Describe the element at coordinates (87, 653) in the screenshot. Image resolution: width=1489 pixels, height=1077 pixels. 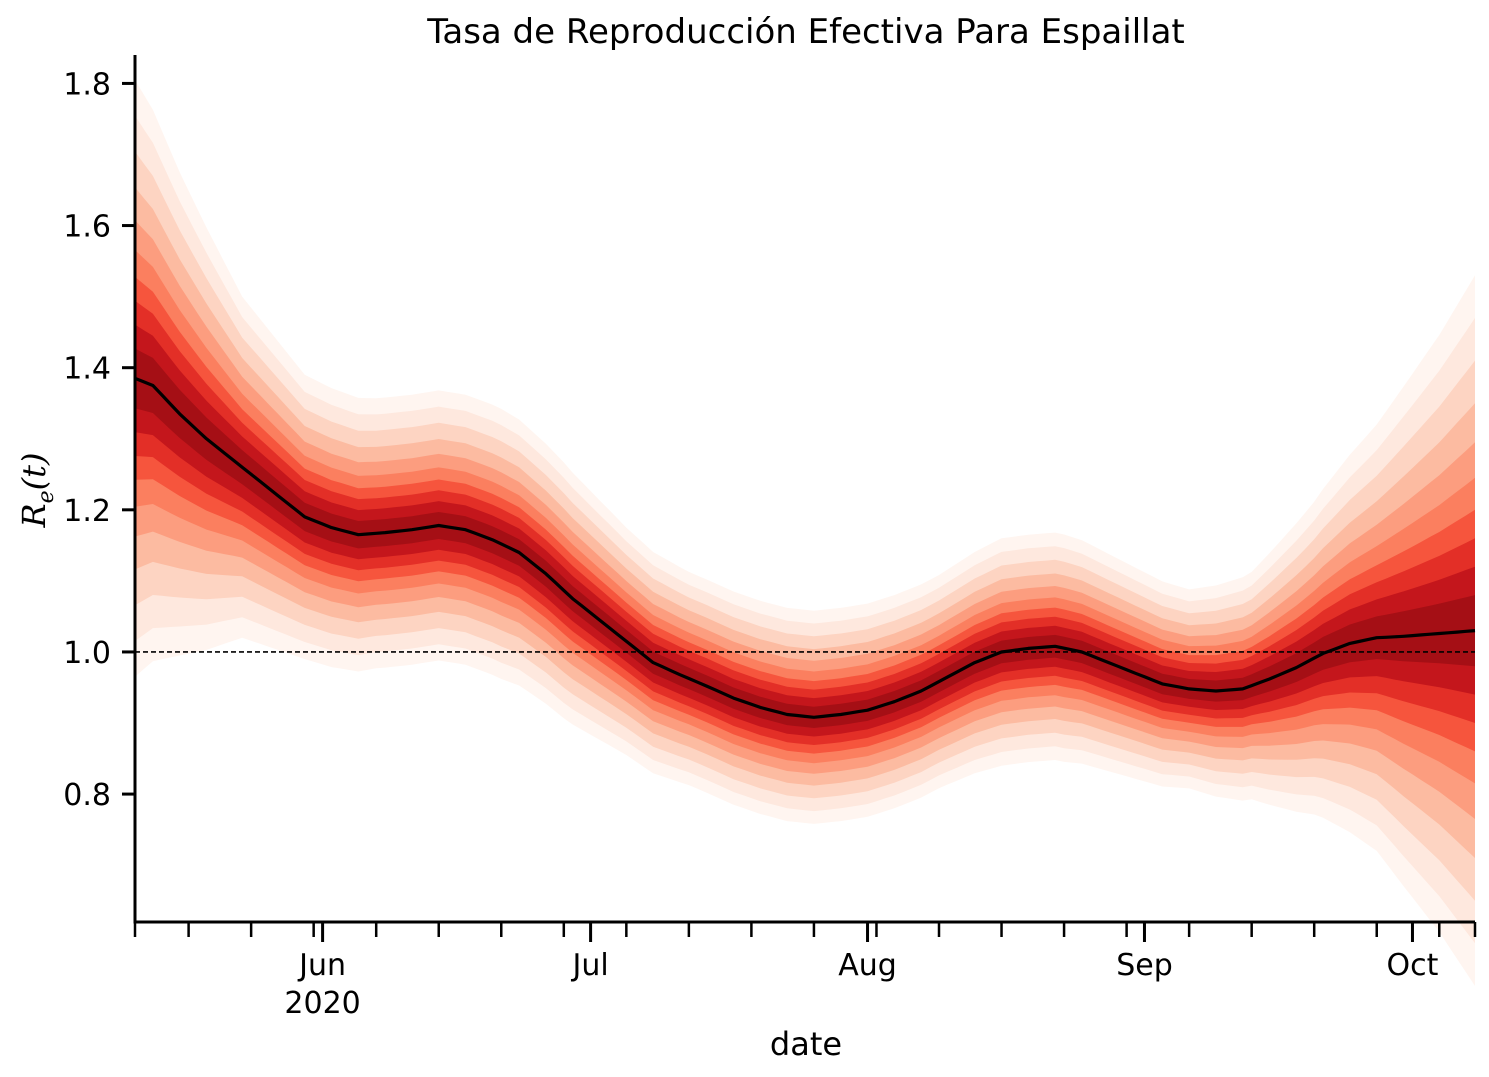
I see `y-tick-label: 1.0` at that location.